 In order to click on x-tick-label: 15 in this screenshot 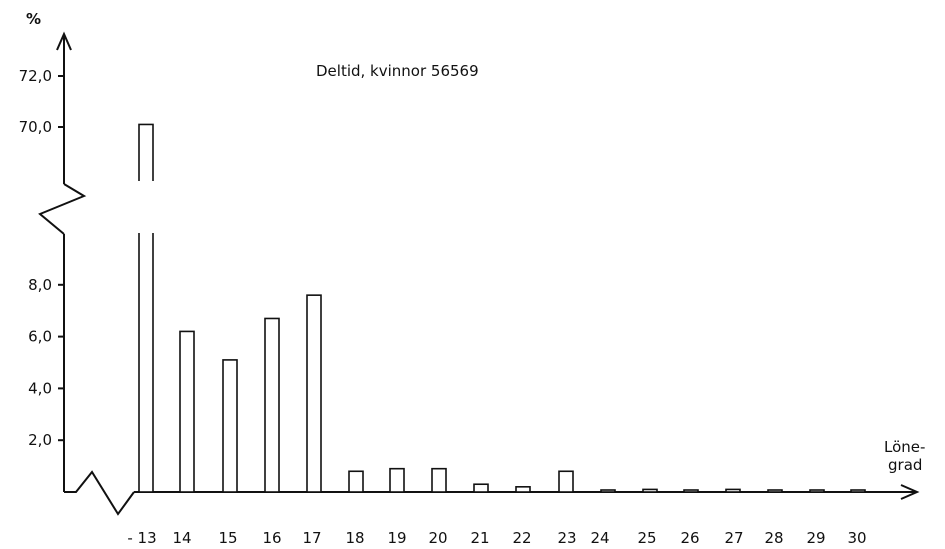, I will do `click(227, 538)`.